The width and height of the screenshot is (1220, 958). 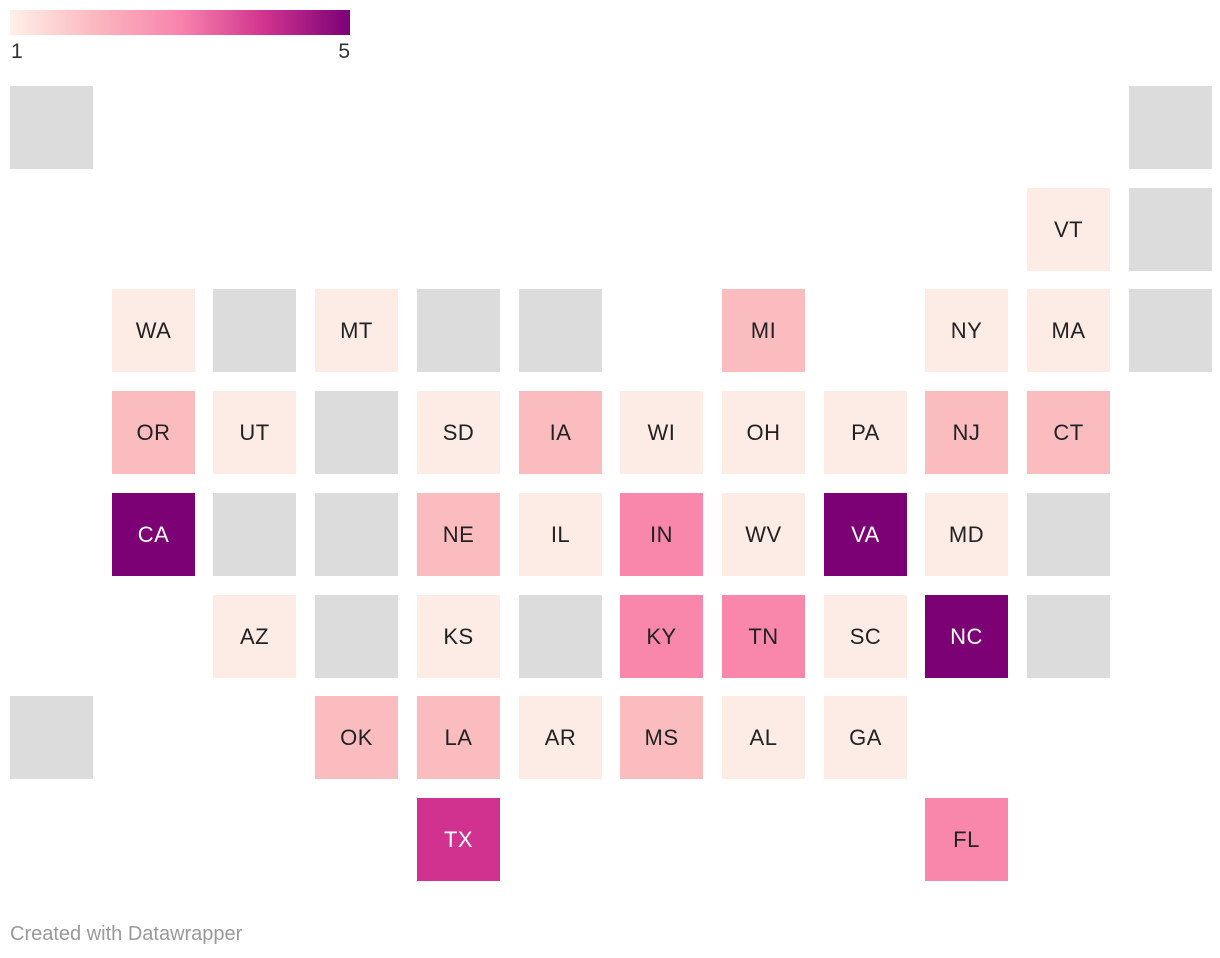 I want to click on map-tile-label: MS, so click(x=661, y=737).